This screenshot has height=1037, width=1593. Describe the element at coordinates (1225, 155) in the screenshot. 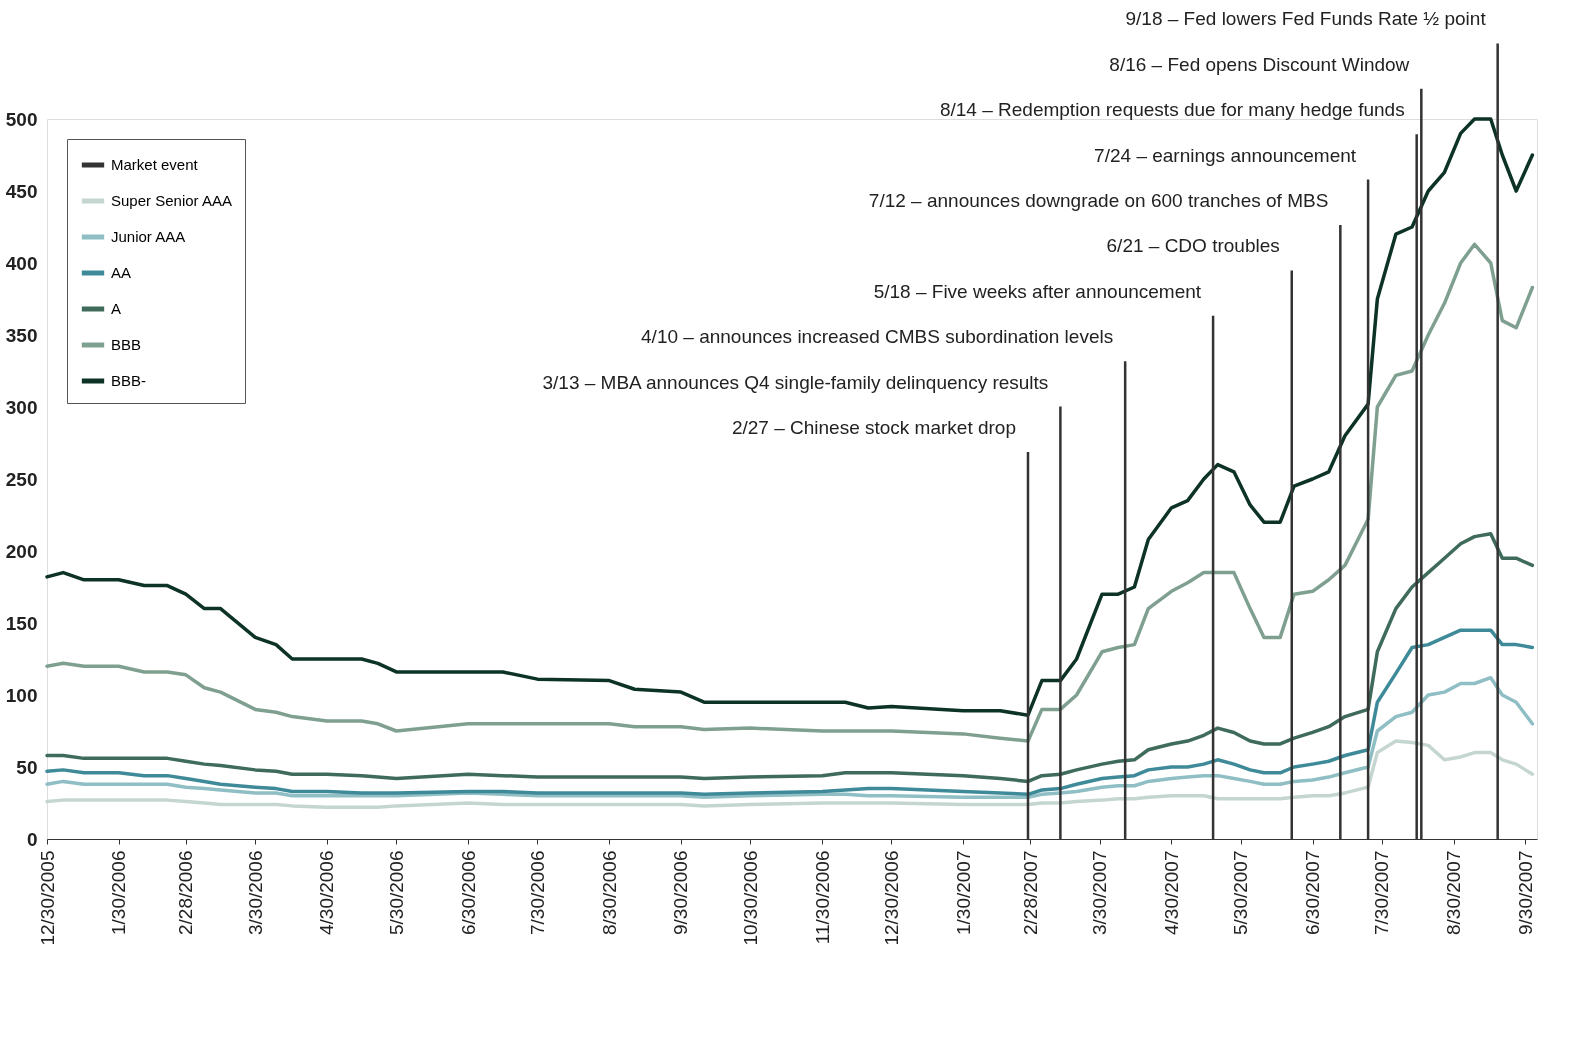

I see `ref-line-label: 7/24 – earnings announcement` at that location.